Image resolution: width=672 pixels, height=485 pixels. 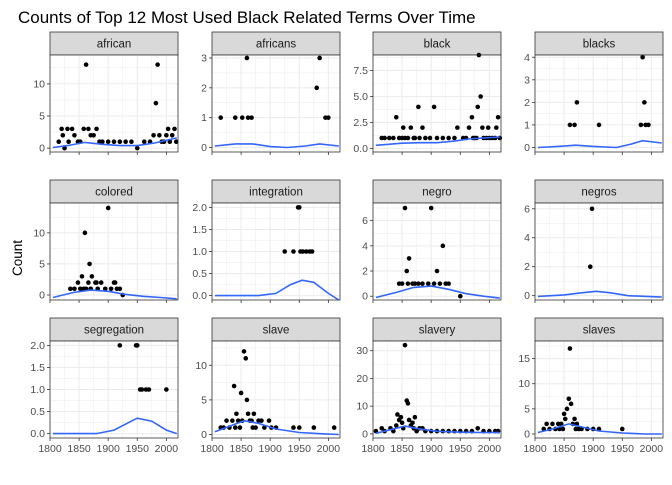 I want to click on y-tick-label: 1.5, so click(x=199, y=230).